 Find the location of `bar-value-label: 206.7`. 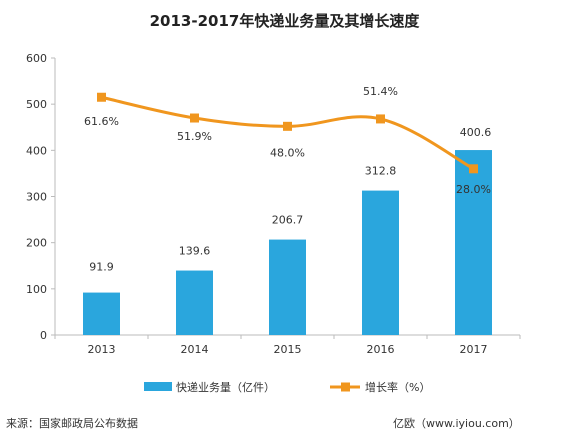

bar-value-label: 206.7 is located at coordinates (288, 220).